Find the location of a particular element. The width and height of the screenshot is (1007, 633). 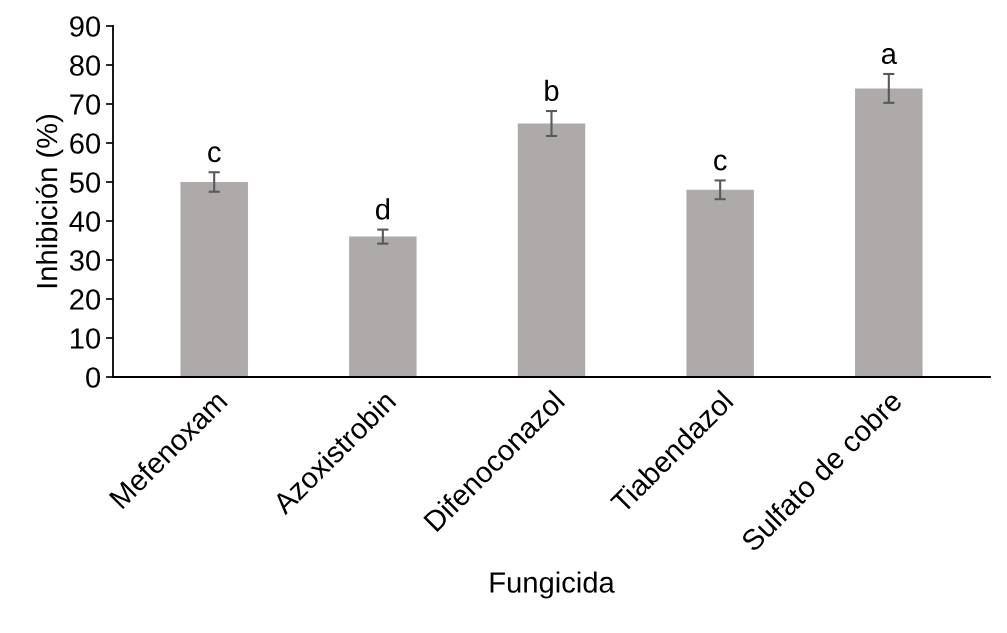

y-tick-label: 0 is located at coordinates (93, 377).